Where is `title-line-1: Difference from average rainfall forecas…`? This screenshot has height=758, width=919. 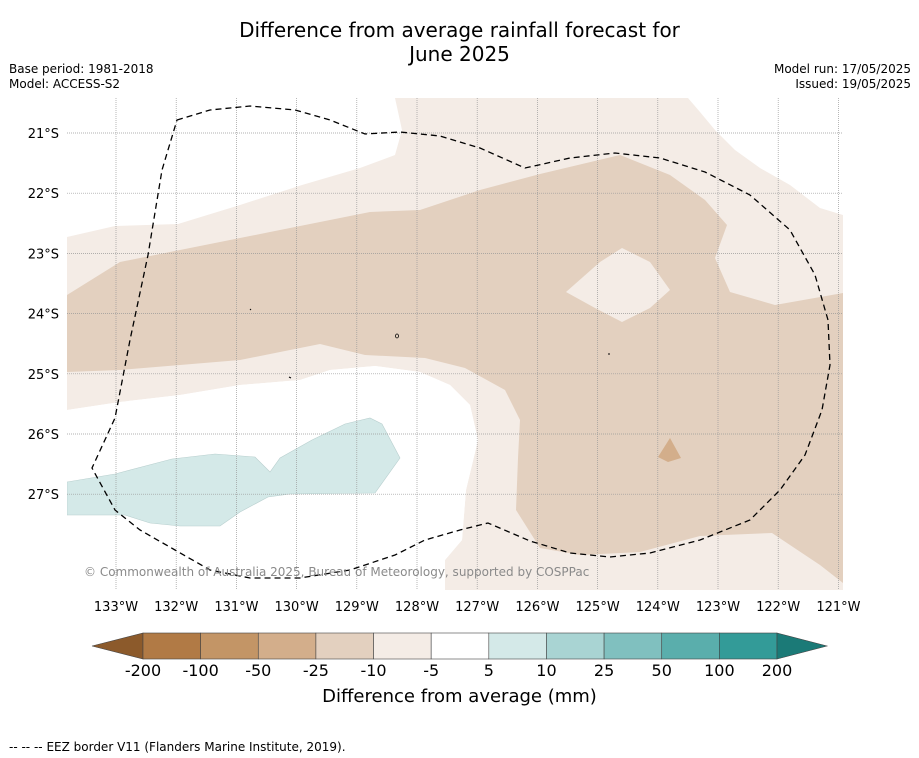 title-line-1: Difference from average rainfall forecas… is located at coordinates (459, 30).